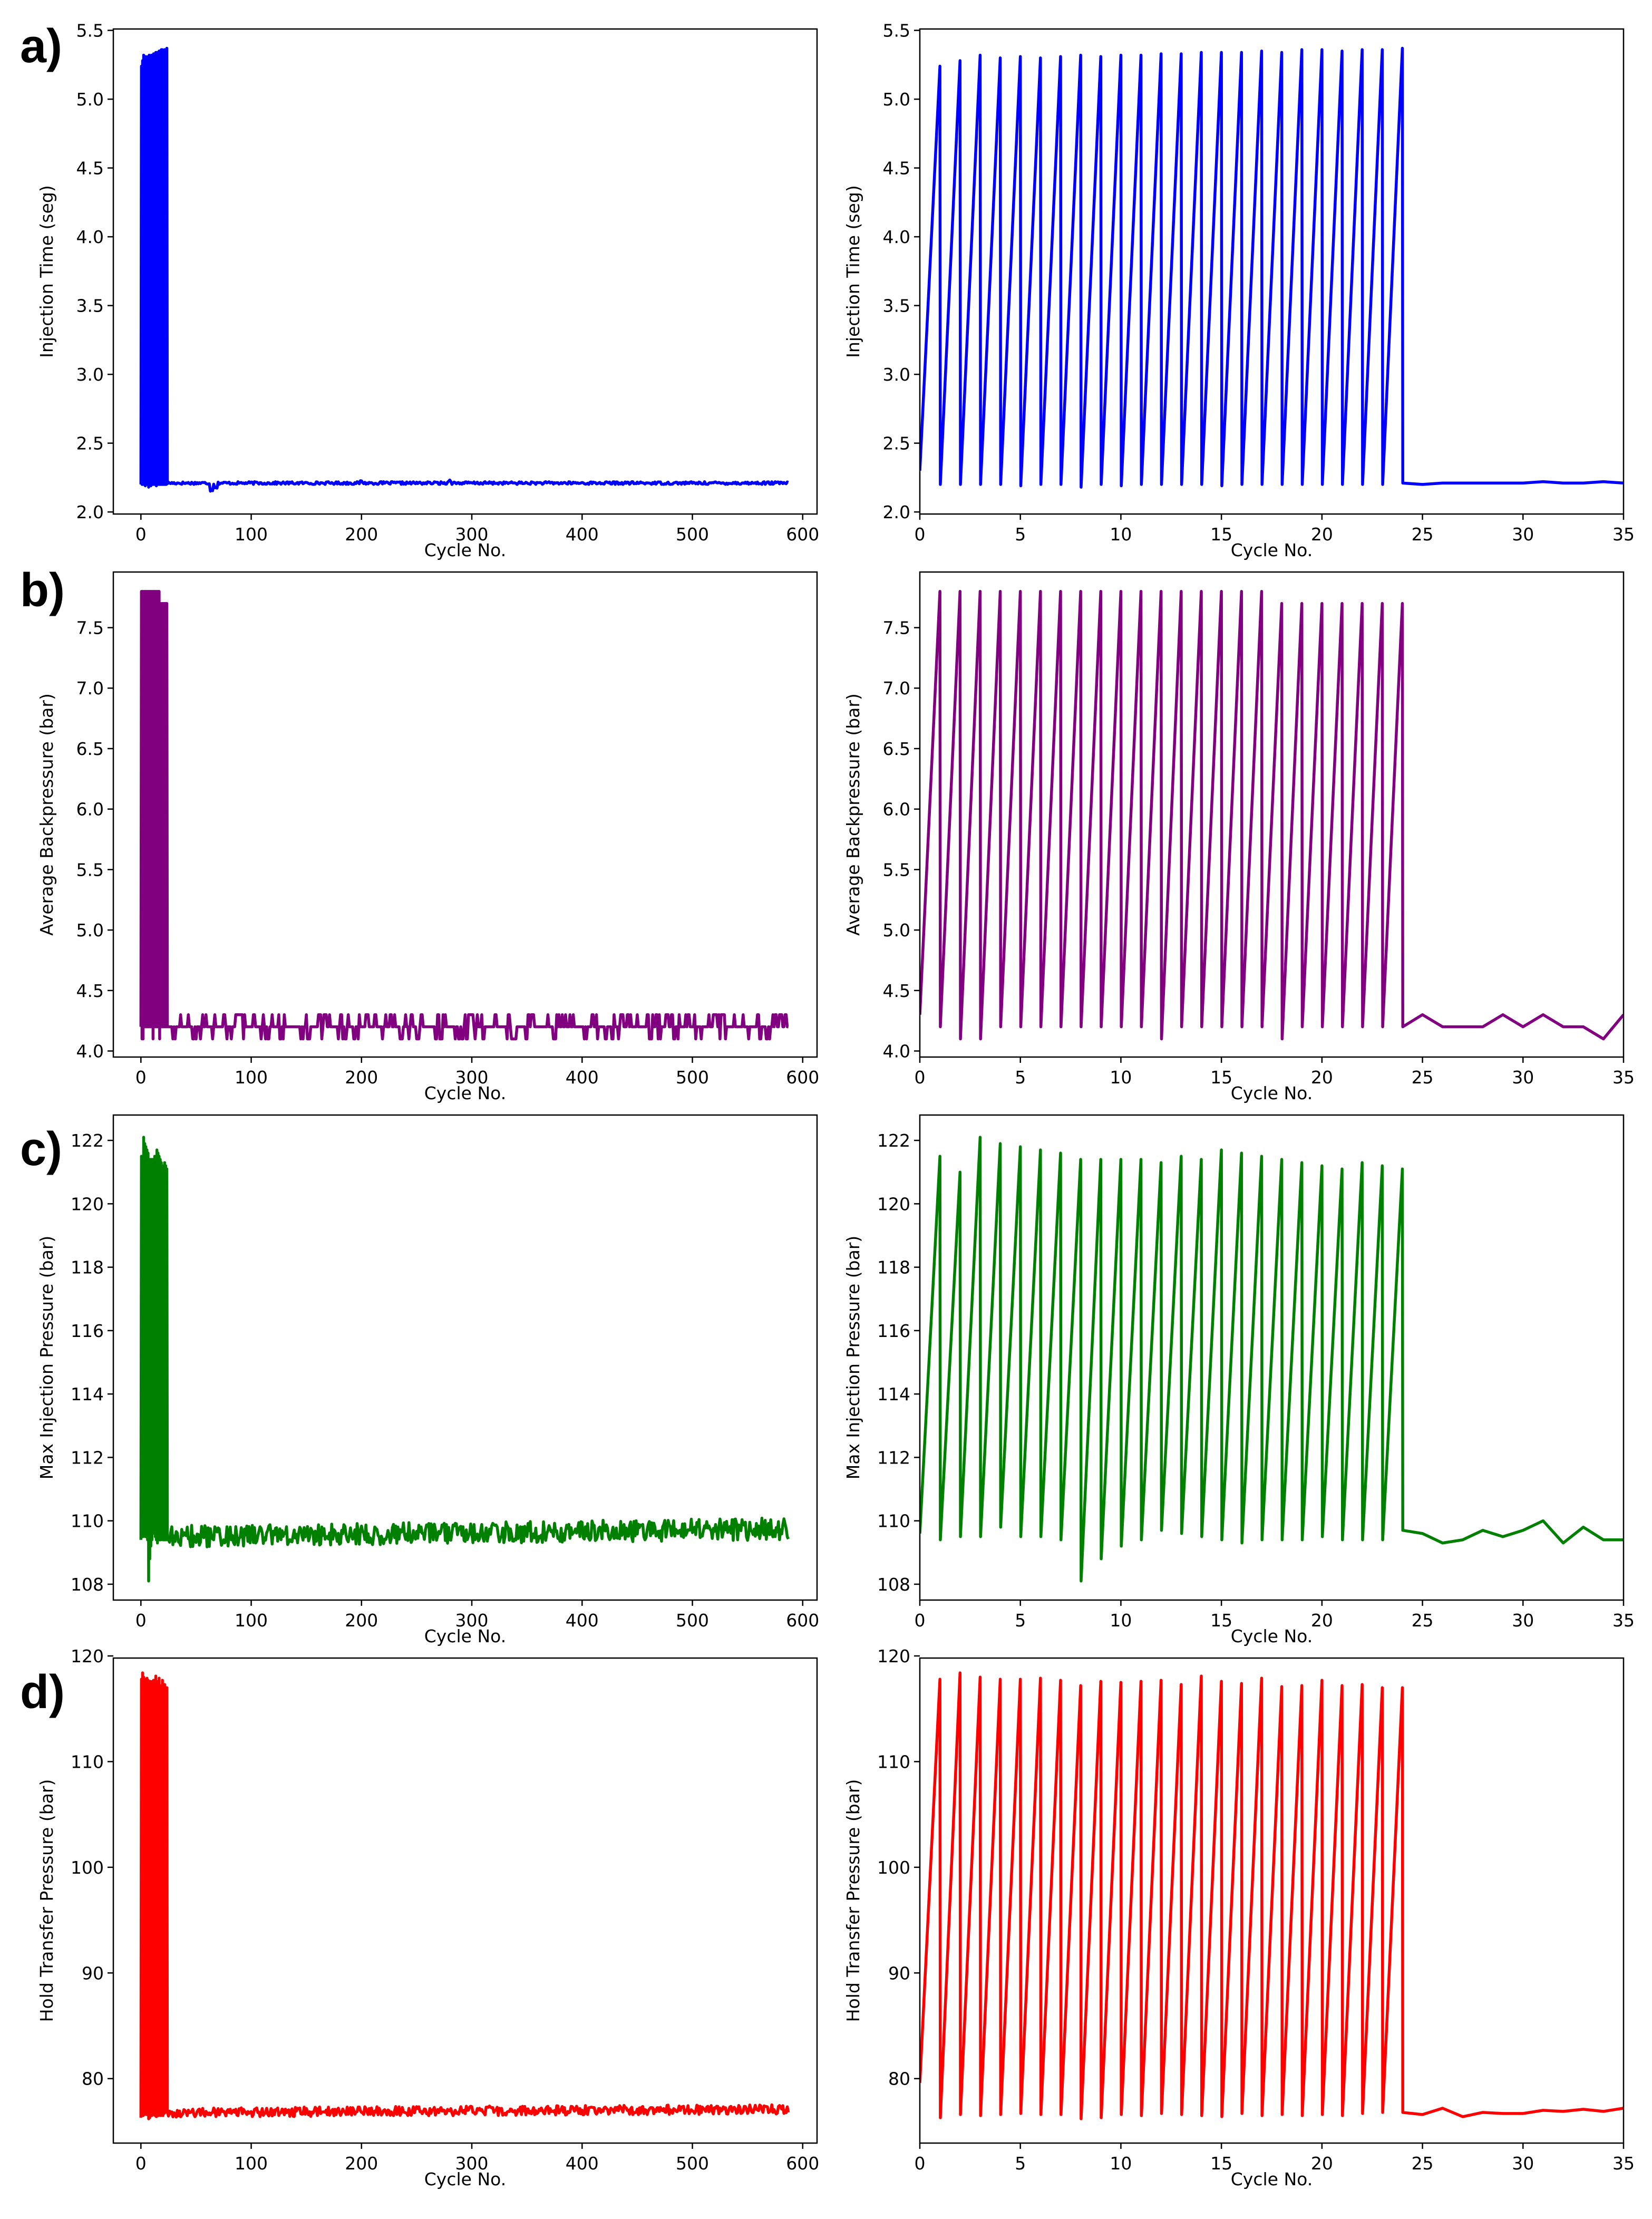 Image resolution: width=1652 pixels, height=2219 pixels. I want to click on panel-letter-b: b), so click(42, 590).